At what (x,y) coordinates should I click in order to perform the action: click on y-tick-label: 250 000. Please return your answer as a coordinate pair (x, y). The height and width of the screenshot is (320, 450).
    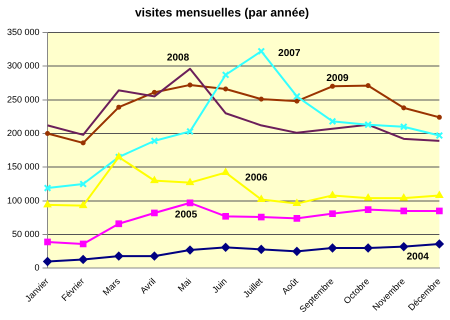
    Looking at the image, I should click on (23, 99).